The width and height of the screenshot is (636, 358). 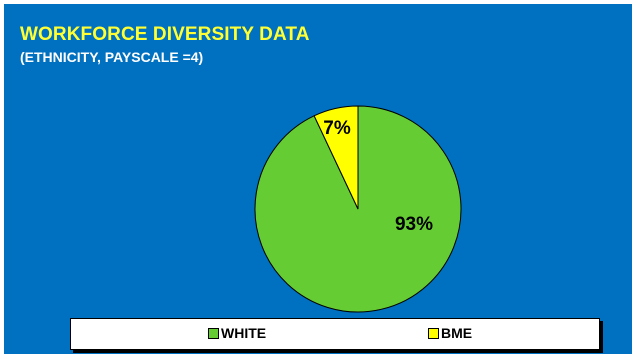 What do you see at coordinates (213, 333) in the screenshot?
I see `legend-swatch-white` at bounding box center [213, 333].